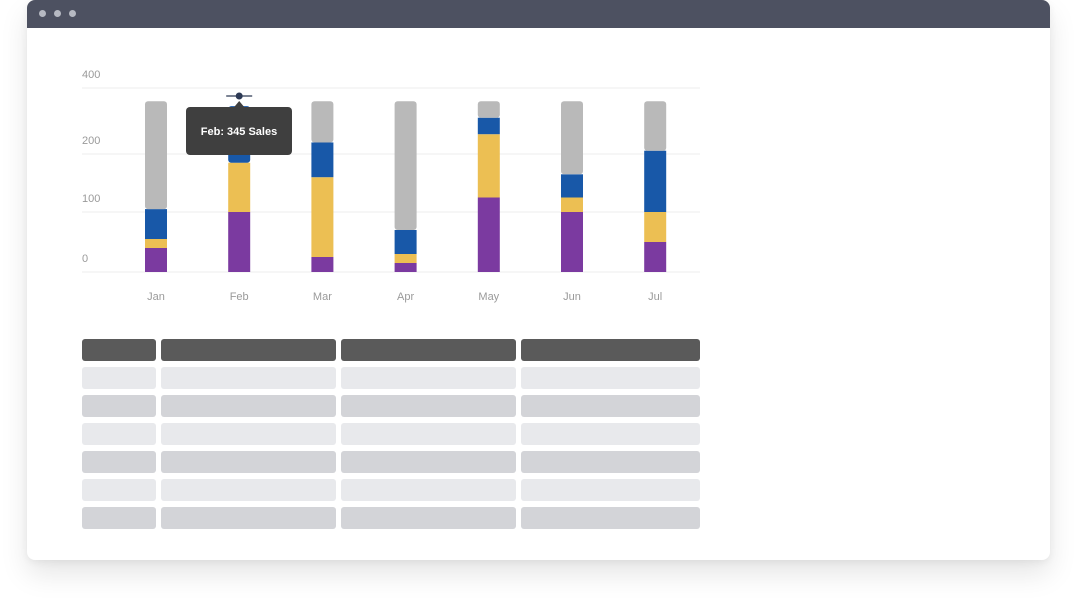 This screenshot has height=616, width=1077. What do you see at coordinates (239, 297) in the screenshot?
I see `x-tick-label: Feb` at bounding box center [239, 297].